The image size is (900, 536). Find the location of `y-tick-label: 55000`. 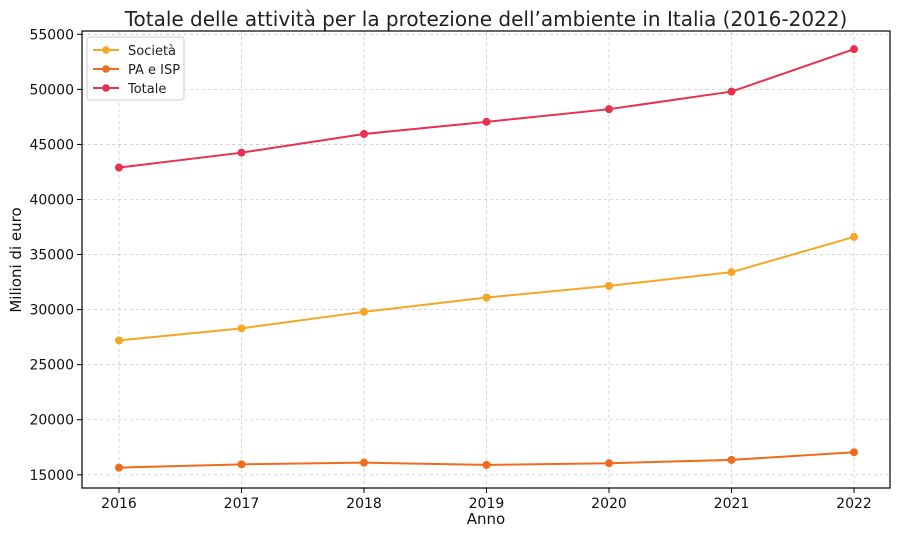

y-tick-label: 55000 is located at coordinates (51, 35).